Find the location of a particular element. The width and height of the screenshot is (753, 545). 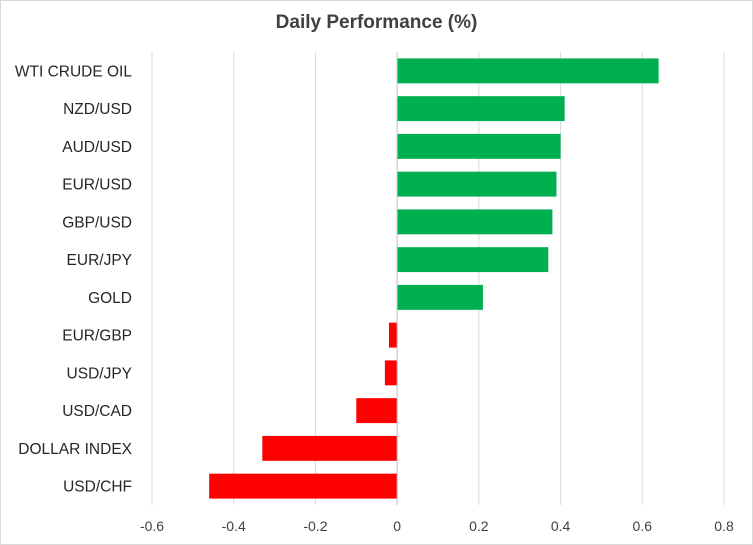

category-label: USD/CHF is located at coordinates (97, 487).